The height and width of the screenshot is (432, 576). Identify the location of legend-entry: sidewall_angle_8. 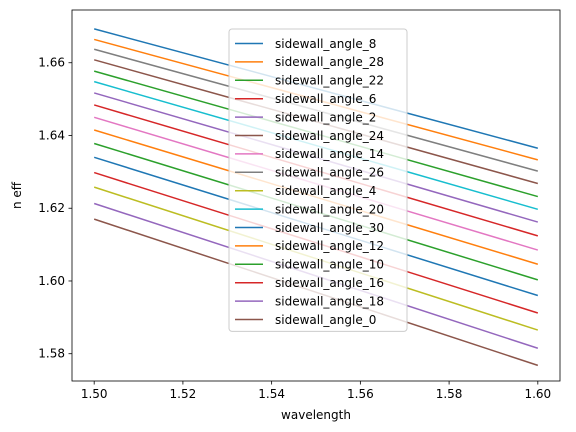
(325, 44).